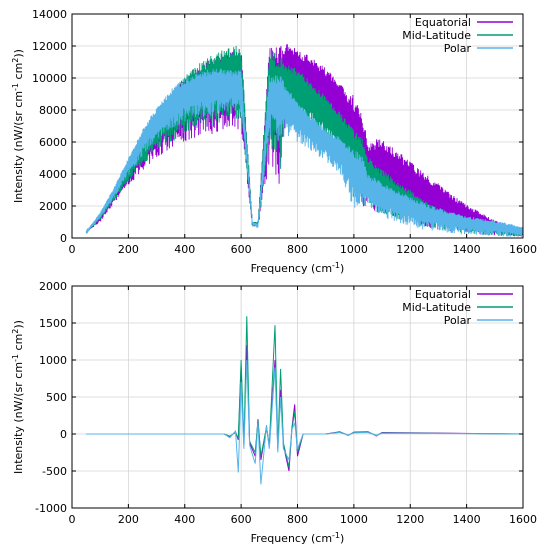  I want to click on y-tick-label: 6000, so click(53, 142).